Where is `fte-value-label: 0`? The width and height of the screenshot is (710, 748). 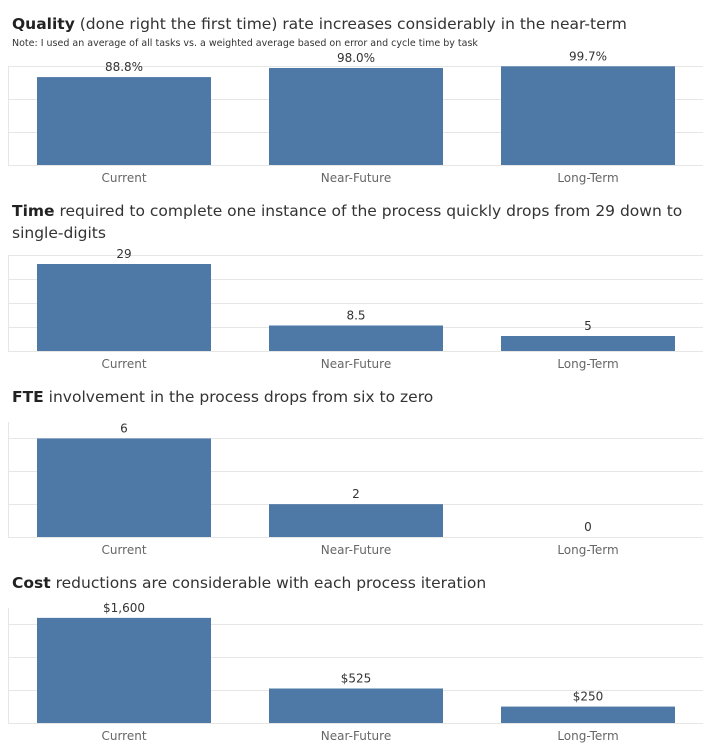
fte-value-label: 0 is located at coordinates (588, 527).